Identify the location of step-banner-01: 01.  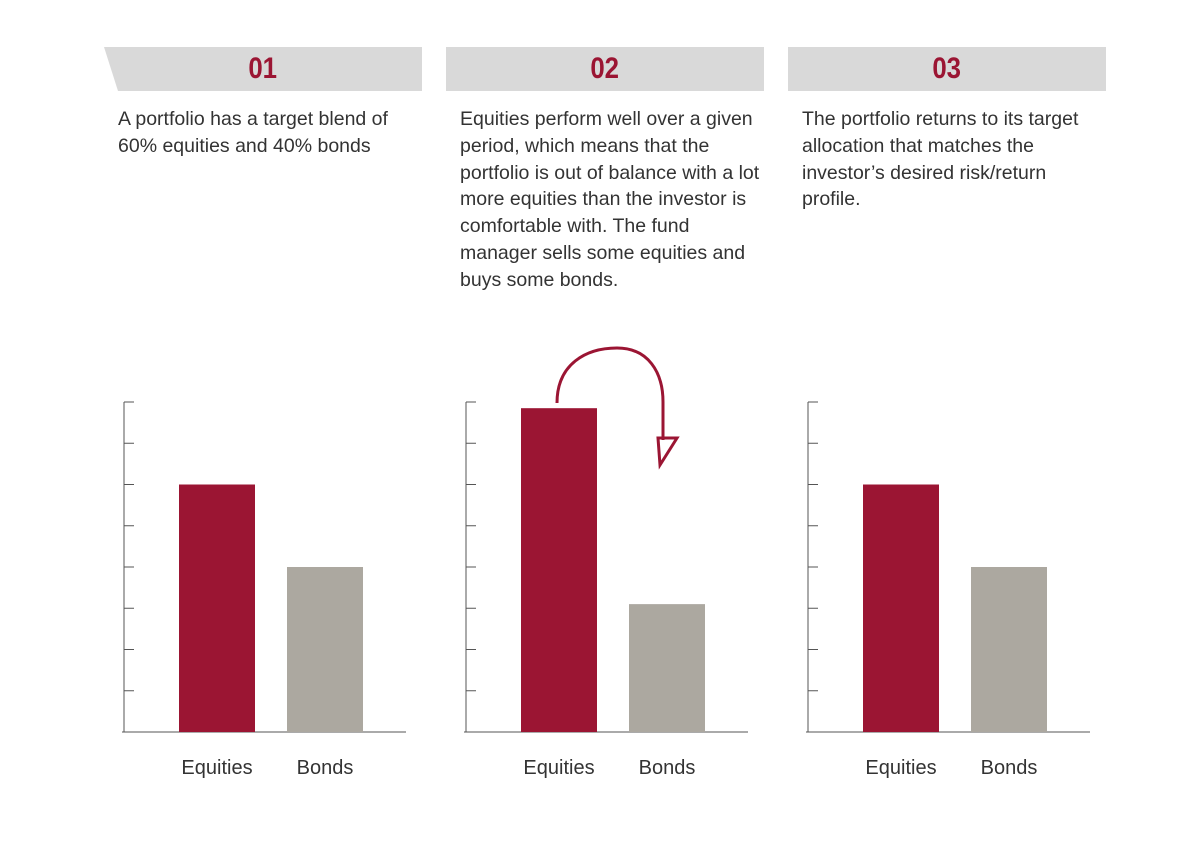
(263, 69).